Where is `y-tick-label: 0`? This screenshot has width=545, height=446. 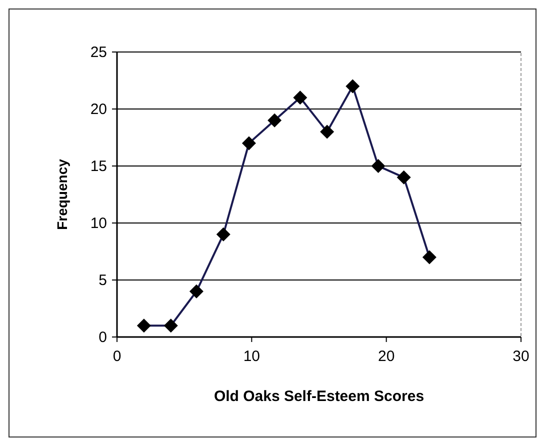 y-tick-label: 0 is located at coordinates (102, 337).